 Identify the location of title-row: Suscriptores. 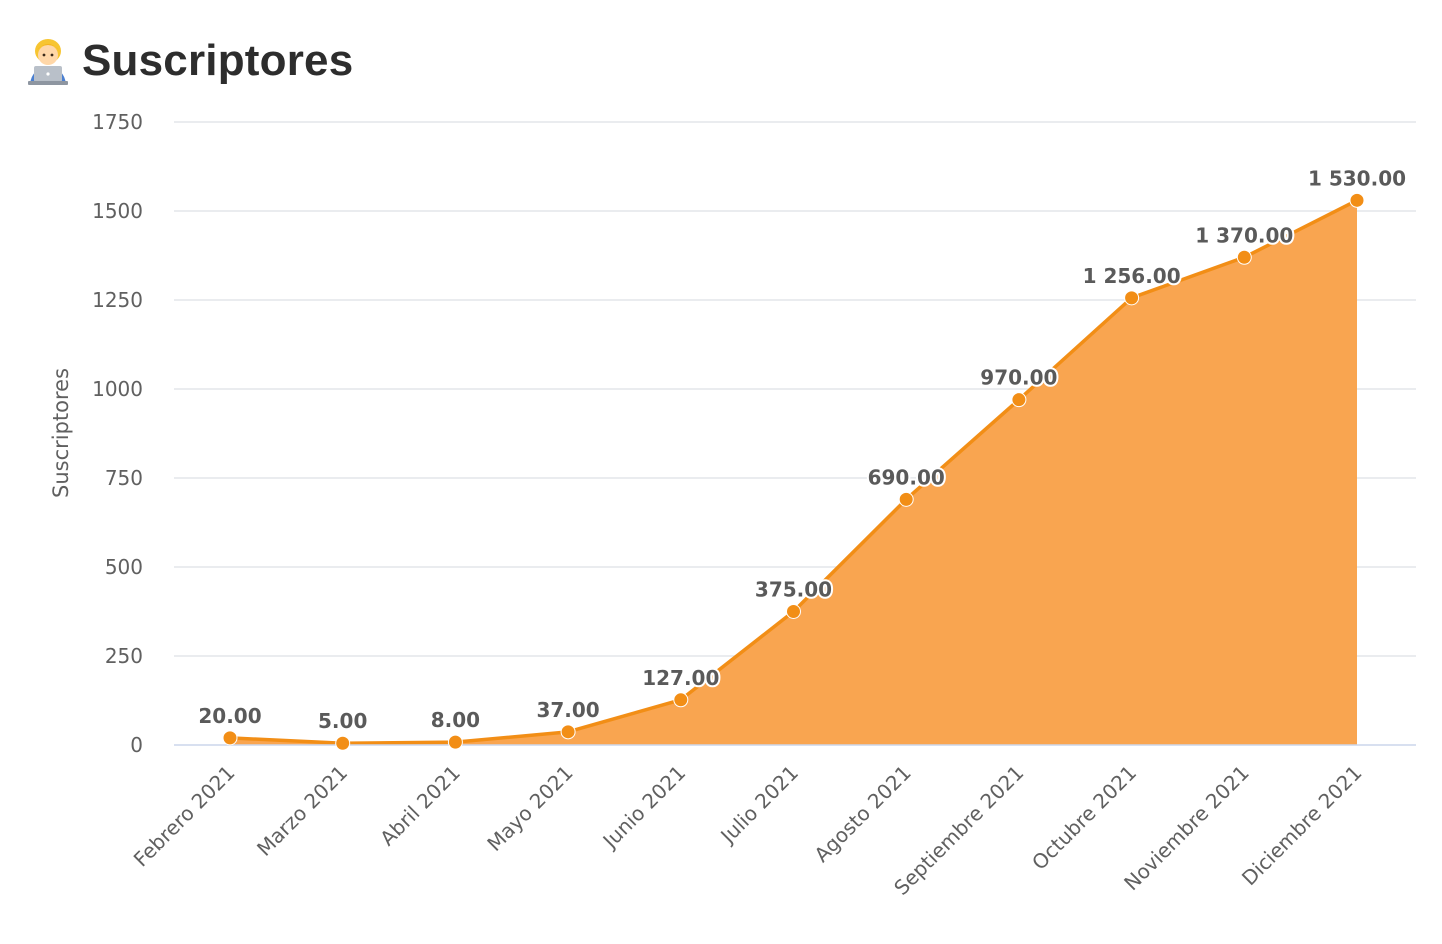
(189, 61).